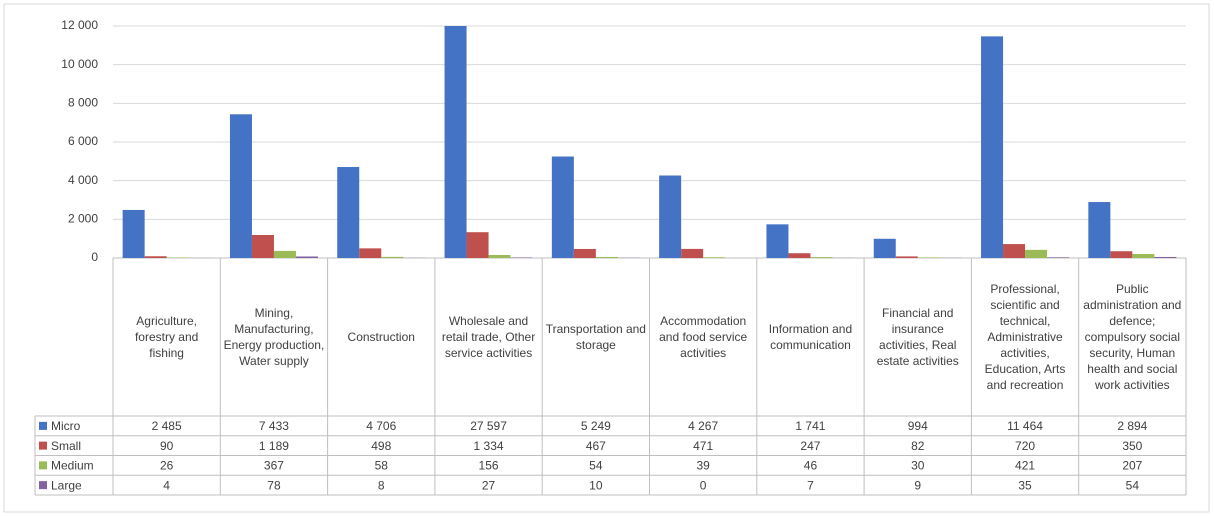  Describe the element at coordinates (810, 446) in the screenshot. I see `table-value: 247` at that location.